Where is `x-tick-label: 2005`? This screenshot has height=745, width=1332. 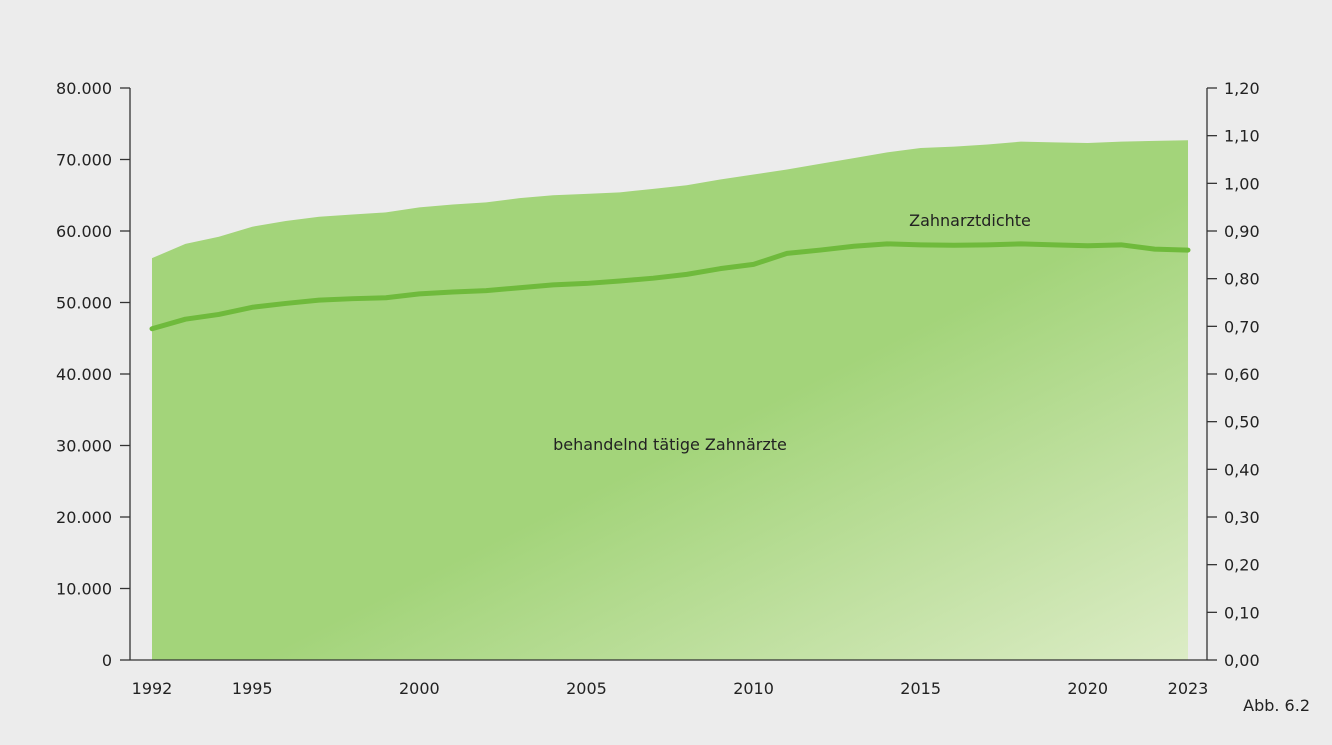 x-tick-label: 2005 is located at coordinates (586, 688).